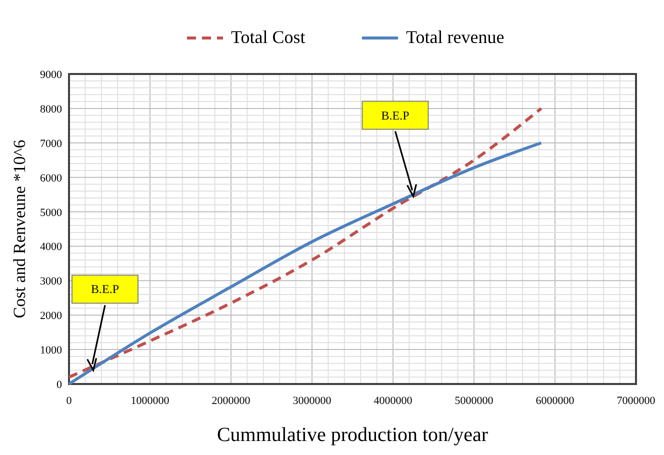  What do you see at coordinates (555, 401) in the screenshot?
I see `x-tick-label: 6000000` at bounding box center [555, 401].